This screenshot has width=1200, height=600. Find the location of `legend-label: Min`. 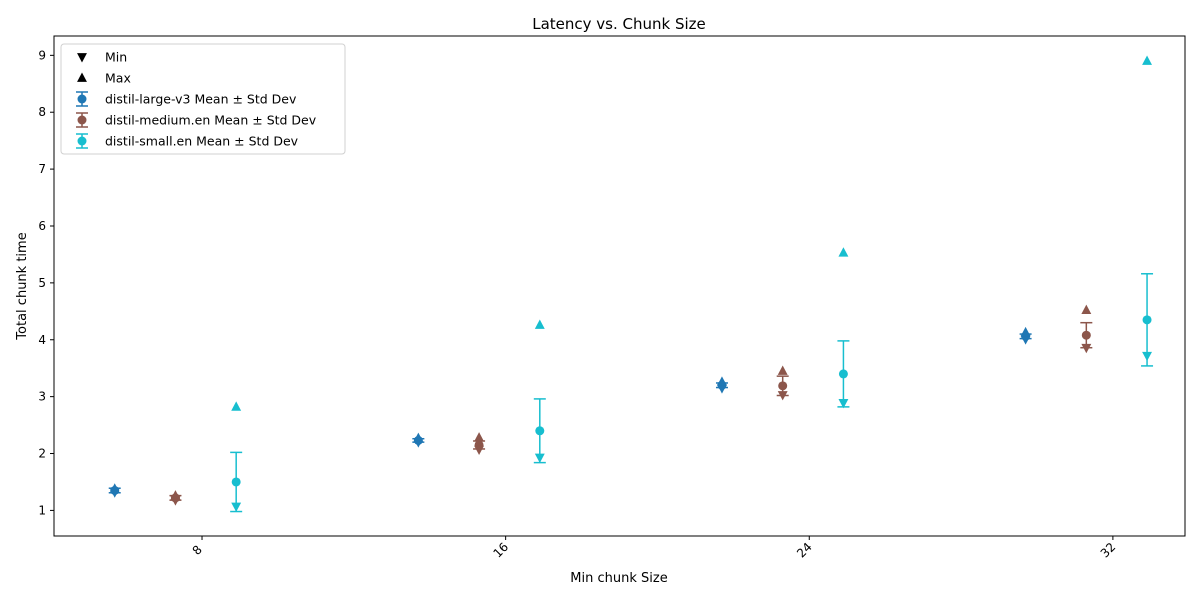

legend-label: Min is located at coordinates (116, 57).